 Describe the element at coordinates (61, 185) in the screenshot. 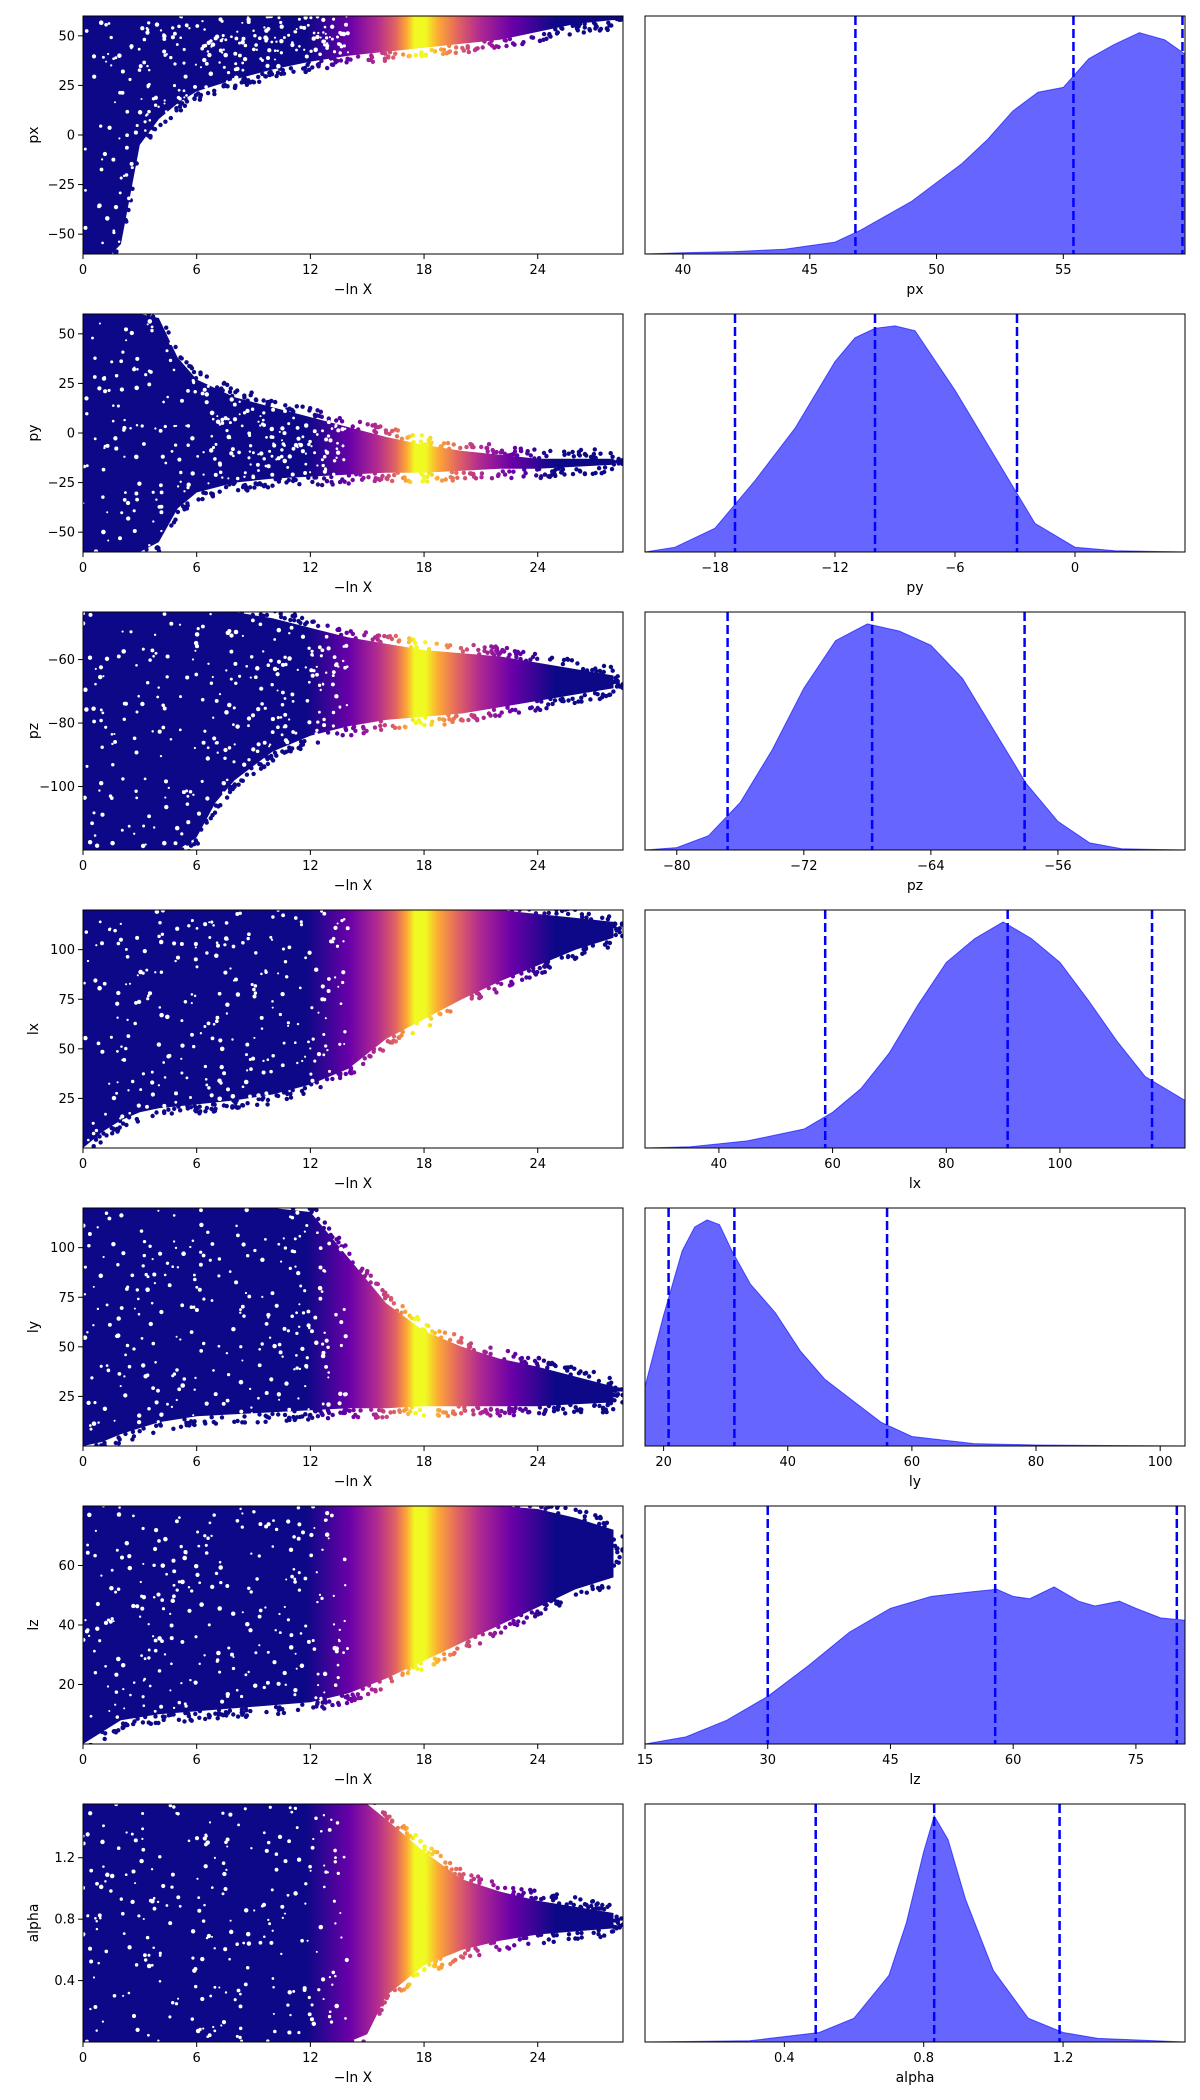

I see `trace-px-ytick-label: −25` at that location.